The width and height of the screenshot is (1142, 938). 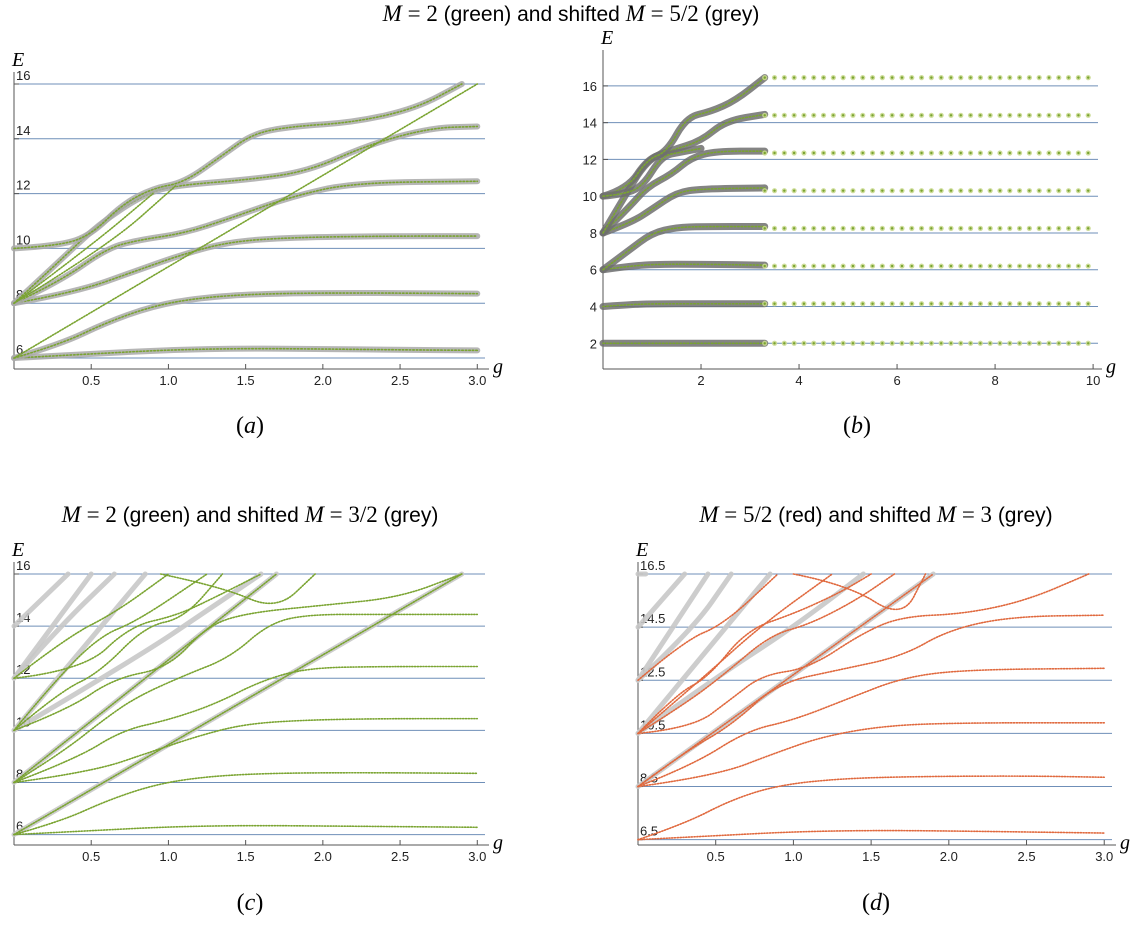 I want to click on y-tick-label: 16, so click(x=23, y=75).